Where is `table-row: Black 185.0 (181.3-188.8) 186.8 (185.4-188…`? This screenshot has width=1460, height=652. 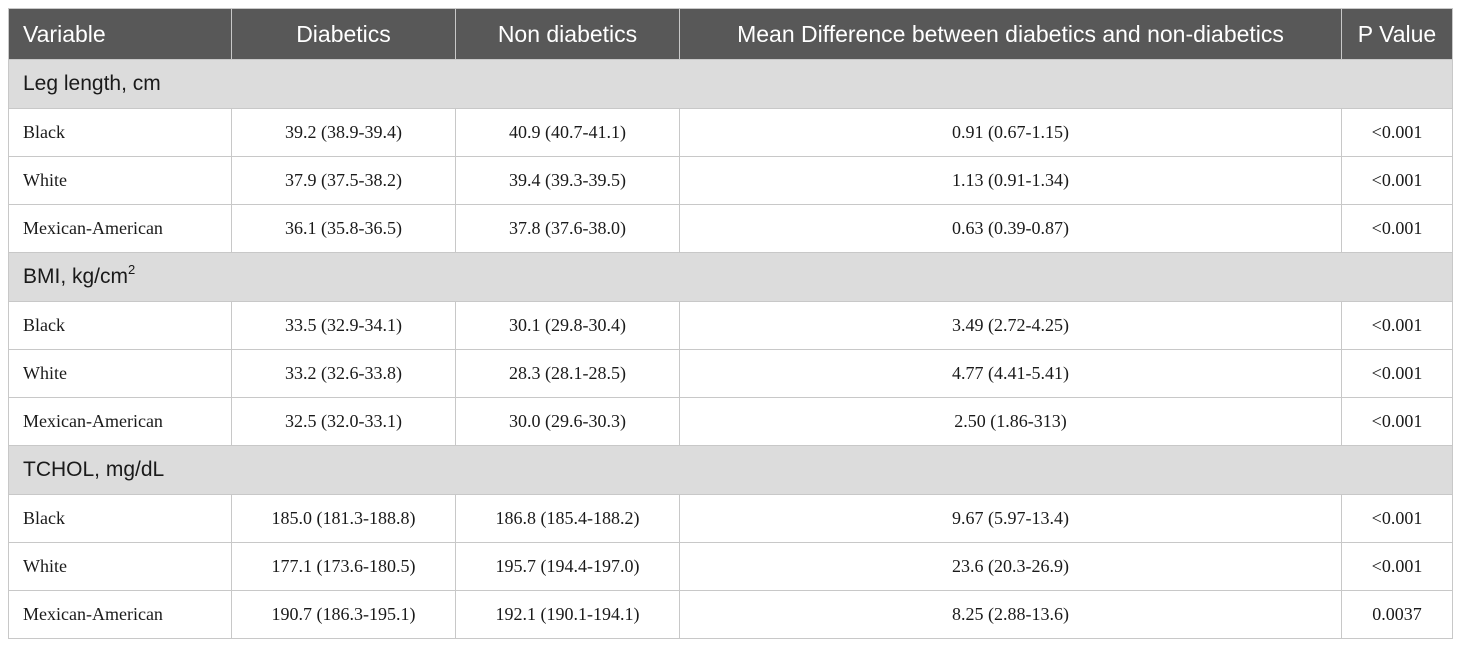 table-row: Black 185.0 (181.3-188.8) 186.8 (185.4-188… is located at coordinates (730, 518).